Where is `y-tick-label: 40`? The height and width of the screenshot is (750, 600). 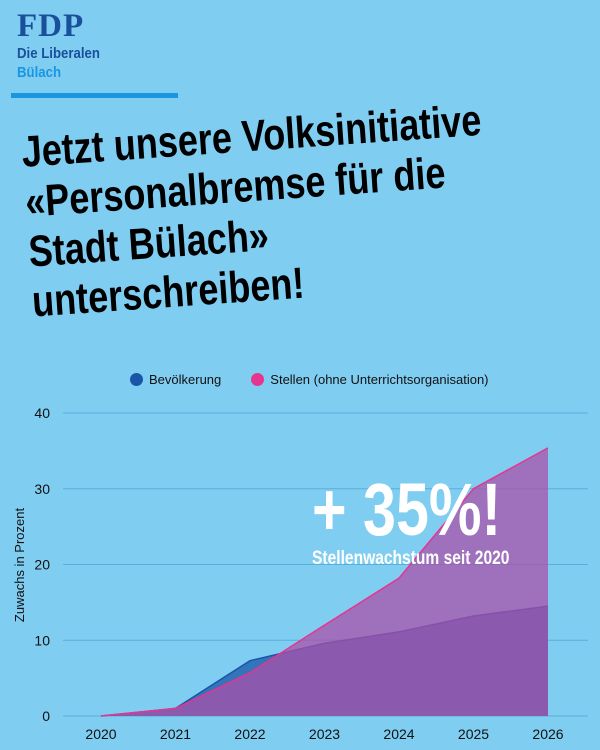
y-tick-label: 40 is located at coordinates (42, 413).